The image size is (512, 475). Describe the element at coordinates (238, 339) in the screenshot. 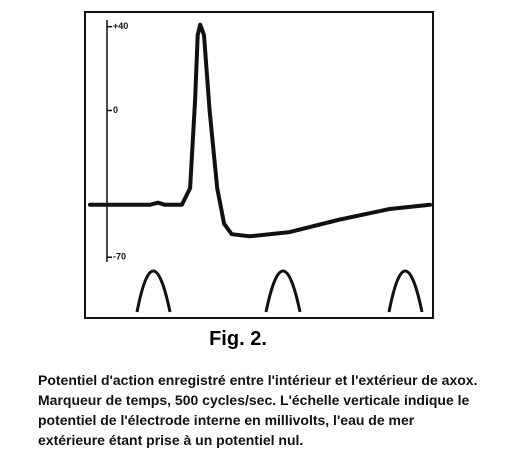

I see `figure-label: Fig. 2.` at that location.